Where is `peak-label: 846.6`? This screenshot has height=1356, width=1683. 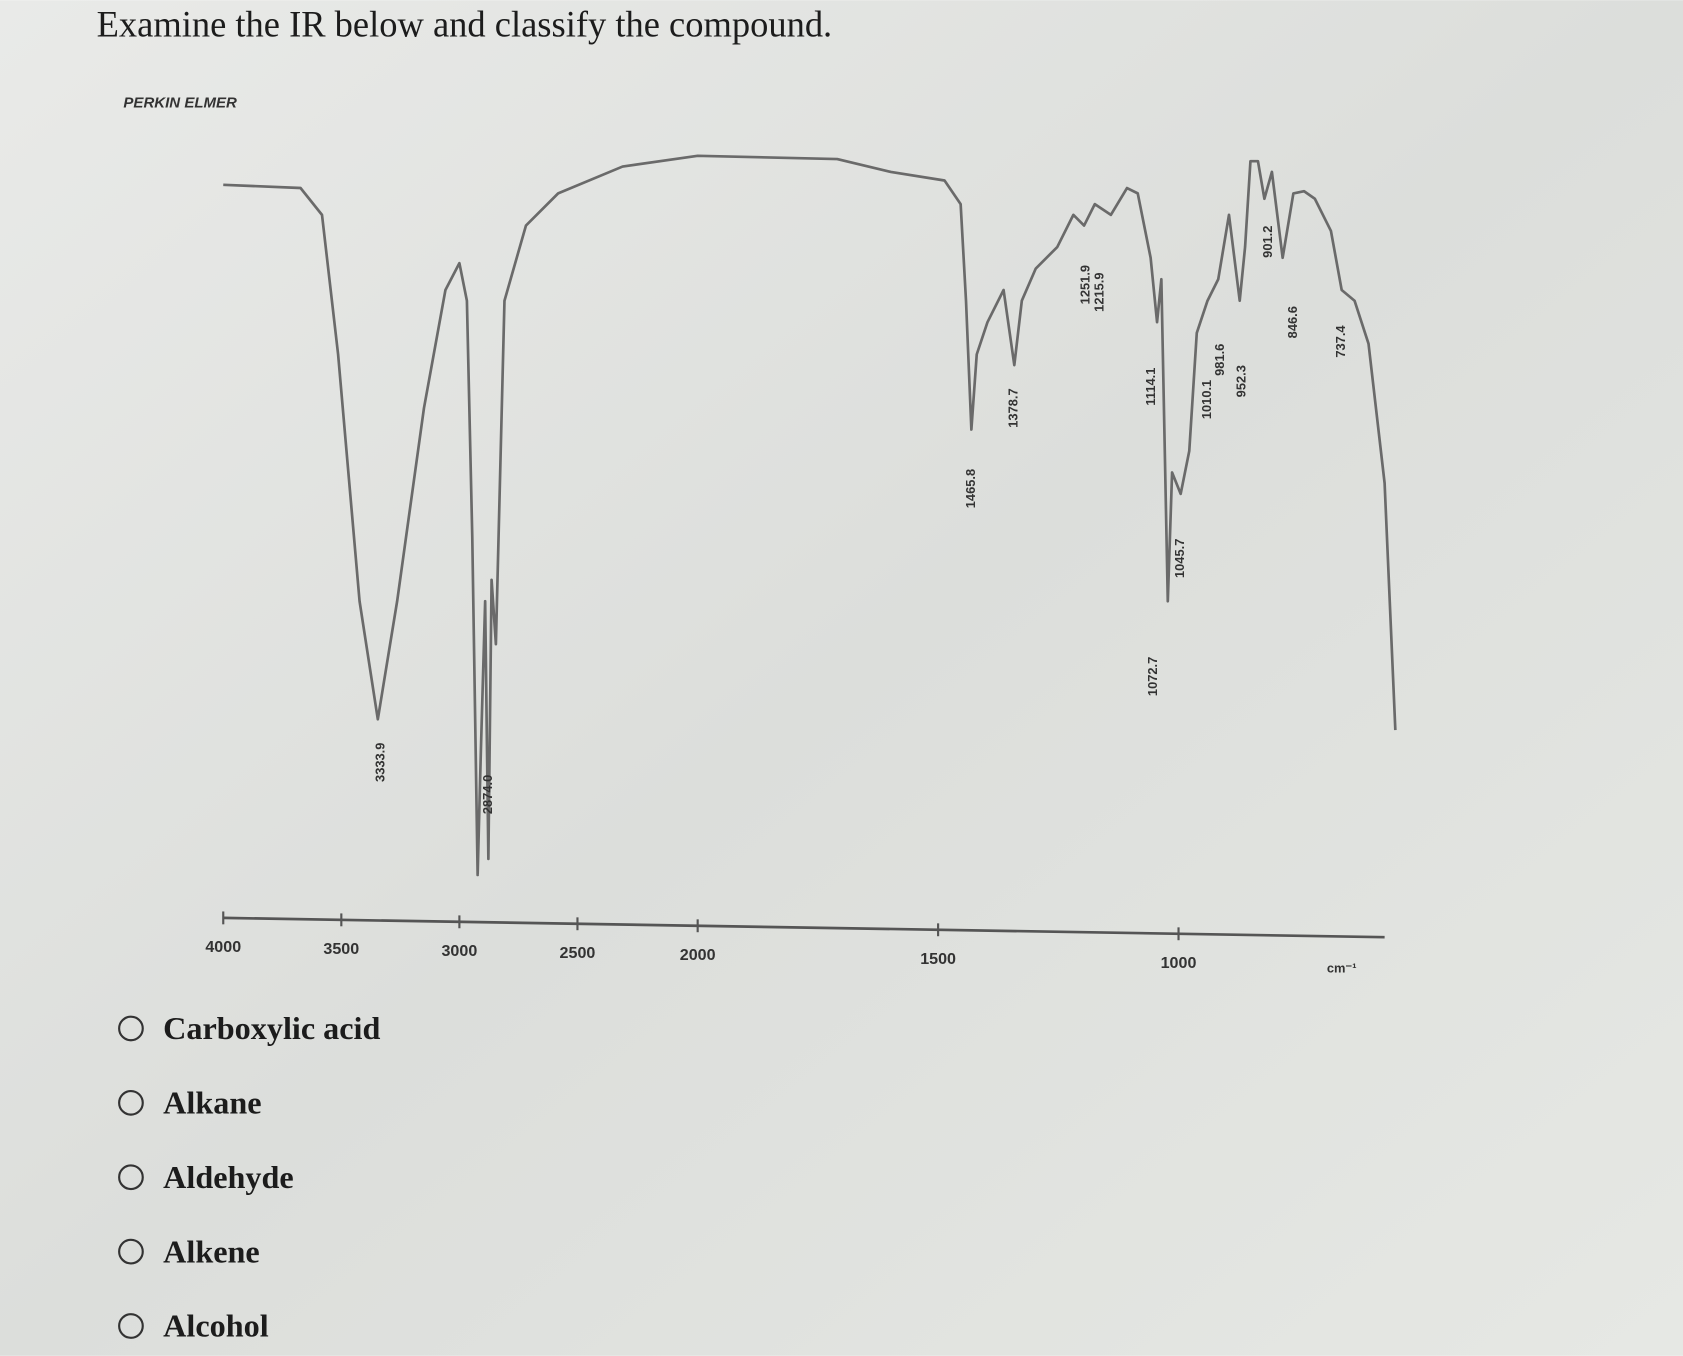
peak-label: 846.6 is located at coordinates (1292, 322).